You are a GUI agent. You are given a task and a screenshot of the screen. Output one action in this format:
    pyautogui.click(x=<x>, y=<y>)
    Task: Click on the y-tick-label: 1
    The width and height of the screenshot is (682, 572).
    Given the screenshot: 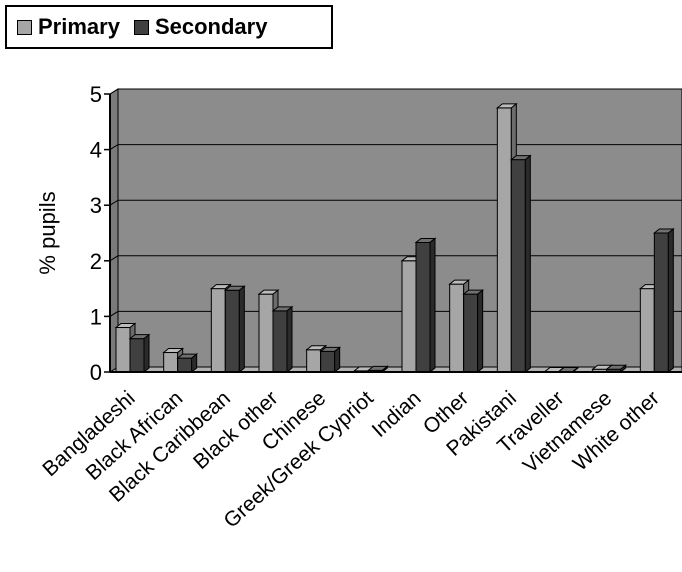 What is the action you would take?
    pyautogui.click(x=96, y=316)
    